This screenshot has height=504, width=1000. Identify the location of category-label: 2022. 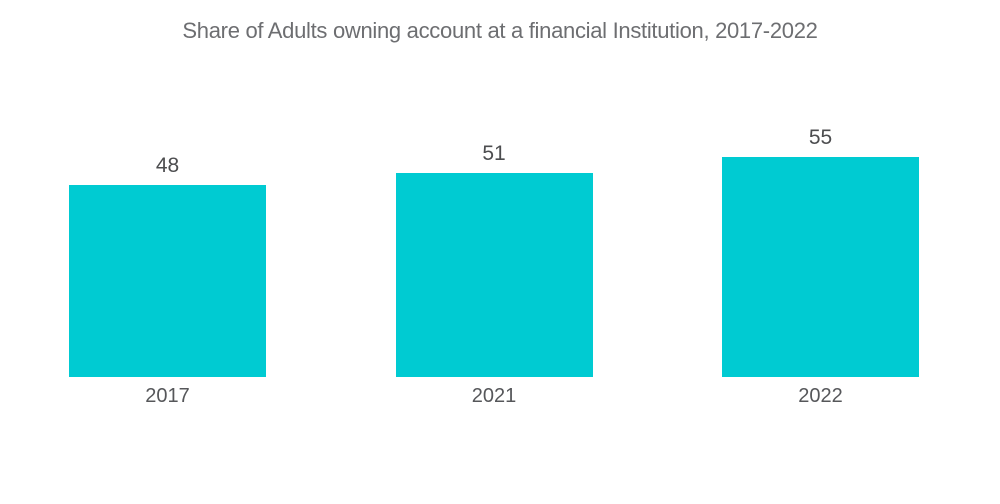
(820, 396).